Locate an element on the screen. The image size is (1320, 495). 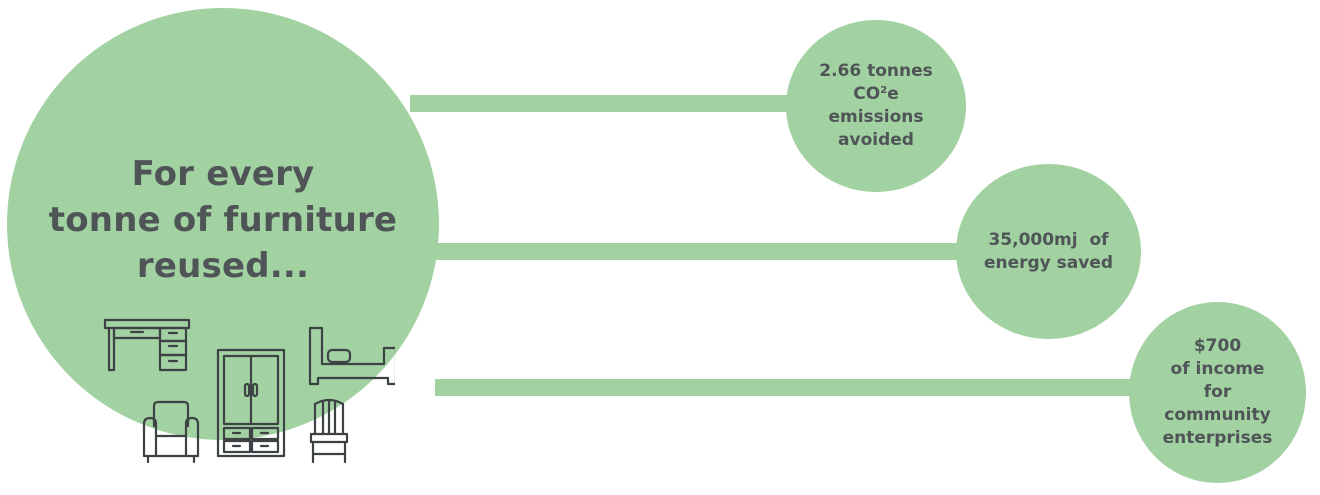
chair-icon is located at coordinates (329, 431).